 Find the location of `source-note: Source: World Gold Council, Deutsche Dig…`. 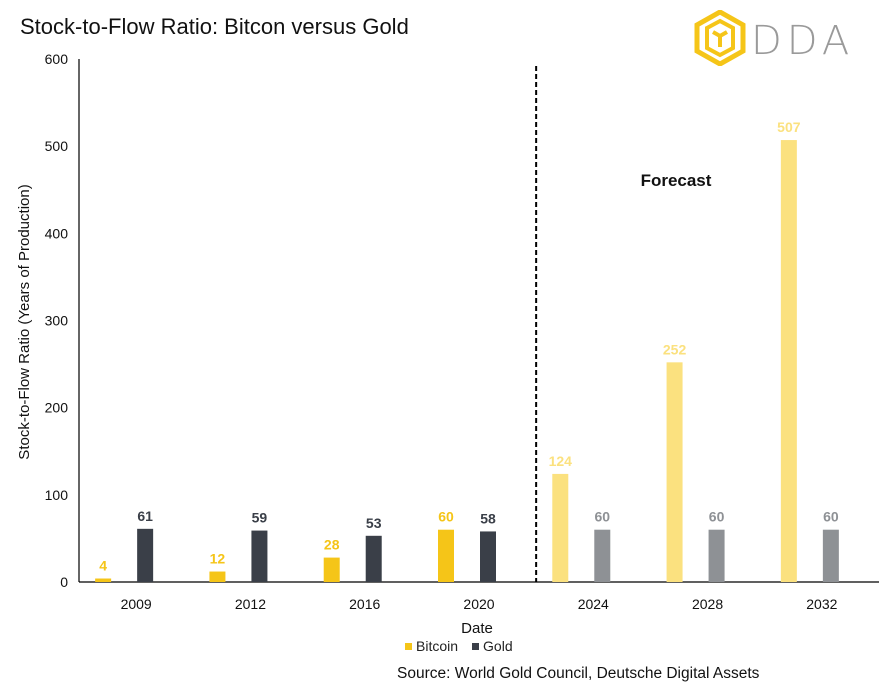

source-note: Source: World Gold Council, Deutsche Dig… is located at coordinates (578, 673).